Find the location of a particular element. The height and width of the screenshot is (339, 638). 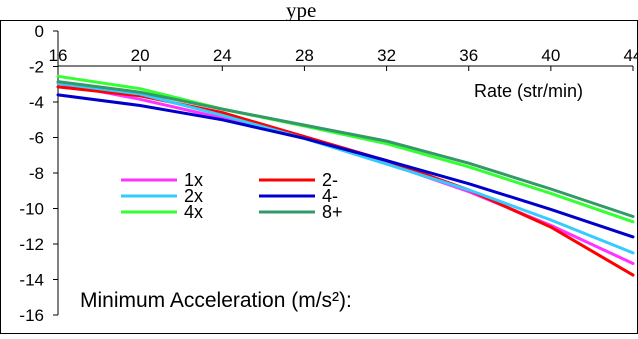

x-tick-label: 44 is located at coordinates (631, 55).